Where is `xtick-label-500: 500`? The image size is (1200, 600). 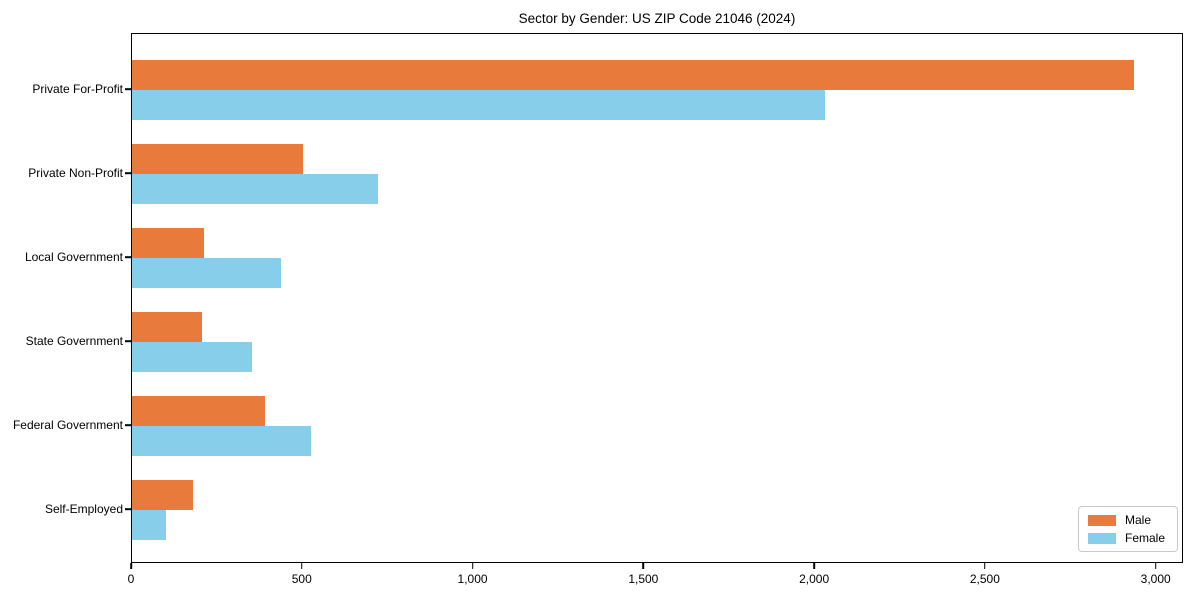
xtick-label-500: 500 is located at coordinates (301, 579).